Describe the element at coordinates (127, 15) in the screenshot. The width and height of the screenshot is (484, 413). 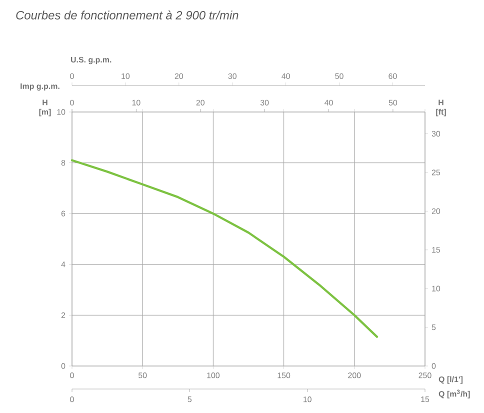
I see `chart-title: Courbes de fonctionnement à 2 900 tr/min` at that location.